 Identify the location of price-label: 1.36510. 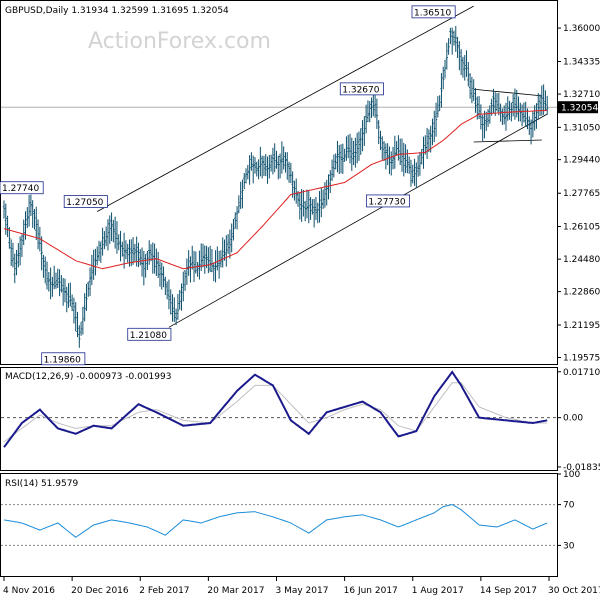
(432, 13).